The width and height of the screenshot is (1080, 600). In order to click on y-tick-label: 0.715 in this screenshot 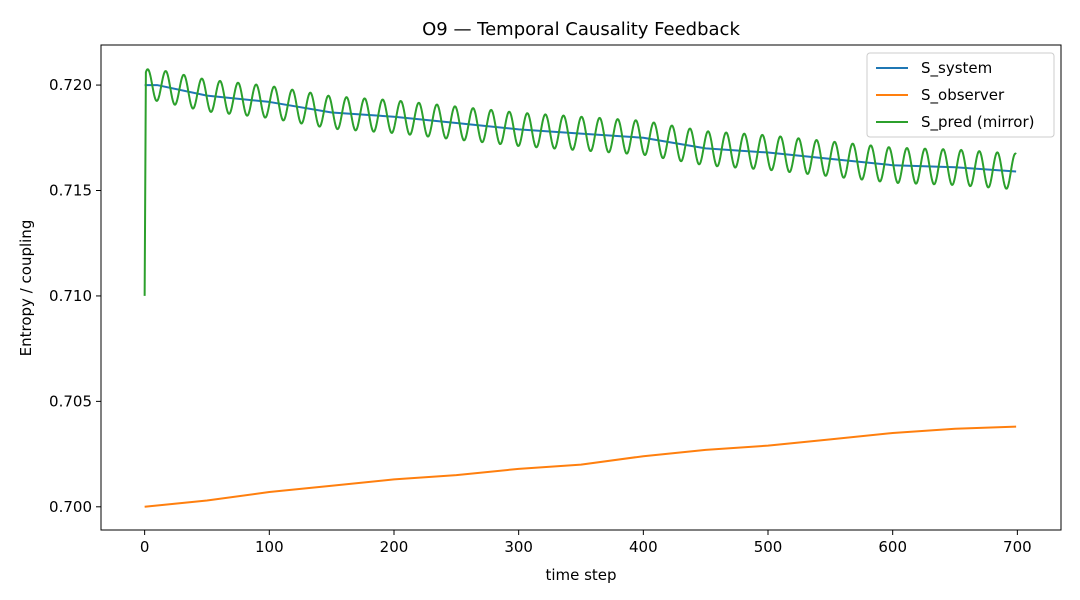, I will do `click(70, 191)`.